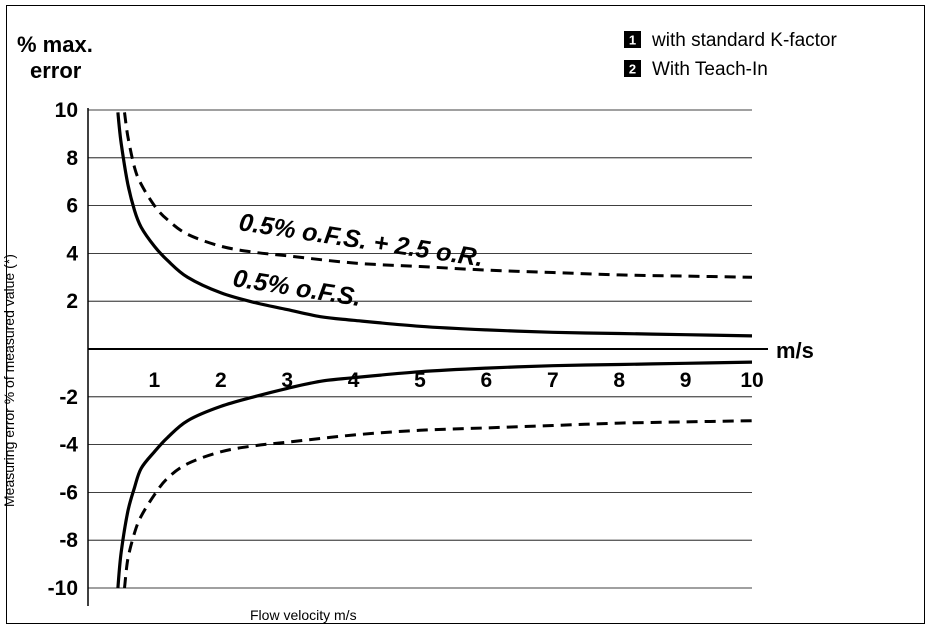 Image resolution: width=932 pixels, height=629 pixels. I want to click on y-axis-title: Measuring error % of measured value (*), so click(9, 380).